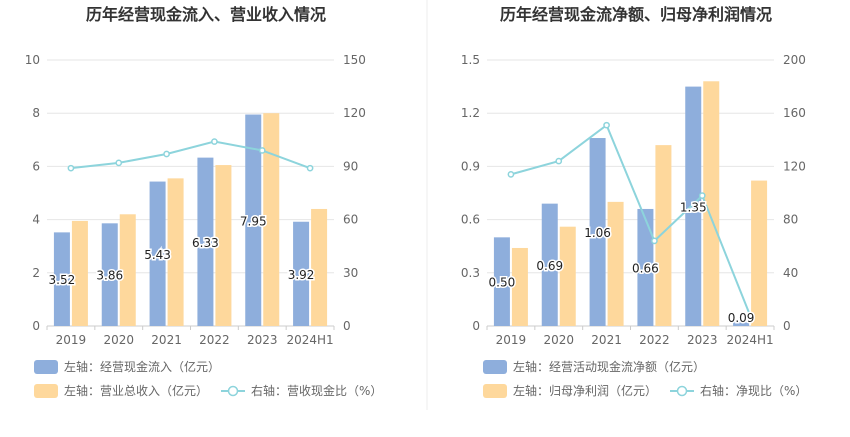 The width and height of the screenshot is (850, 437). What do you see at coordinates (702, 340) in the screenshot?
I see `chart2-category-label: 2023` at bounding box center [702, 340].